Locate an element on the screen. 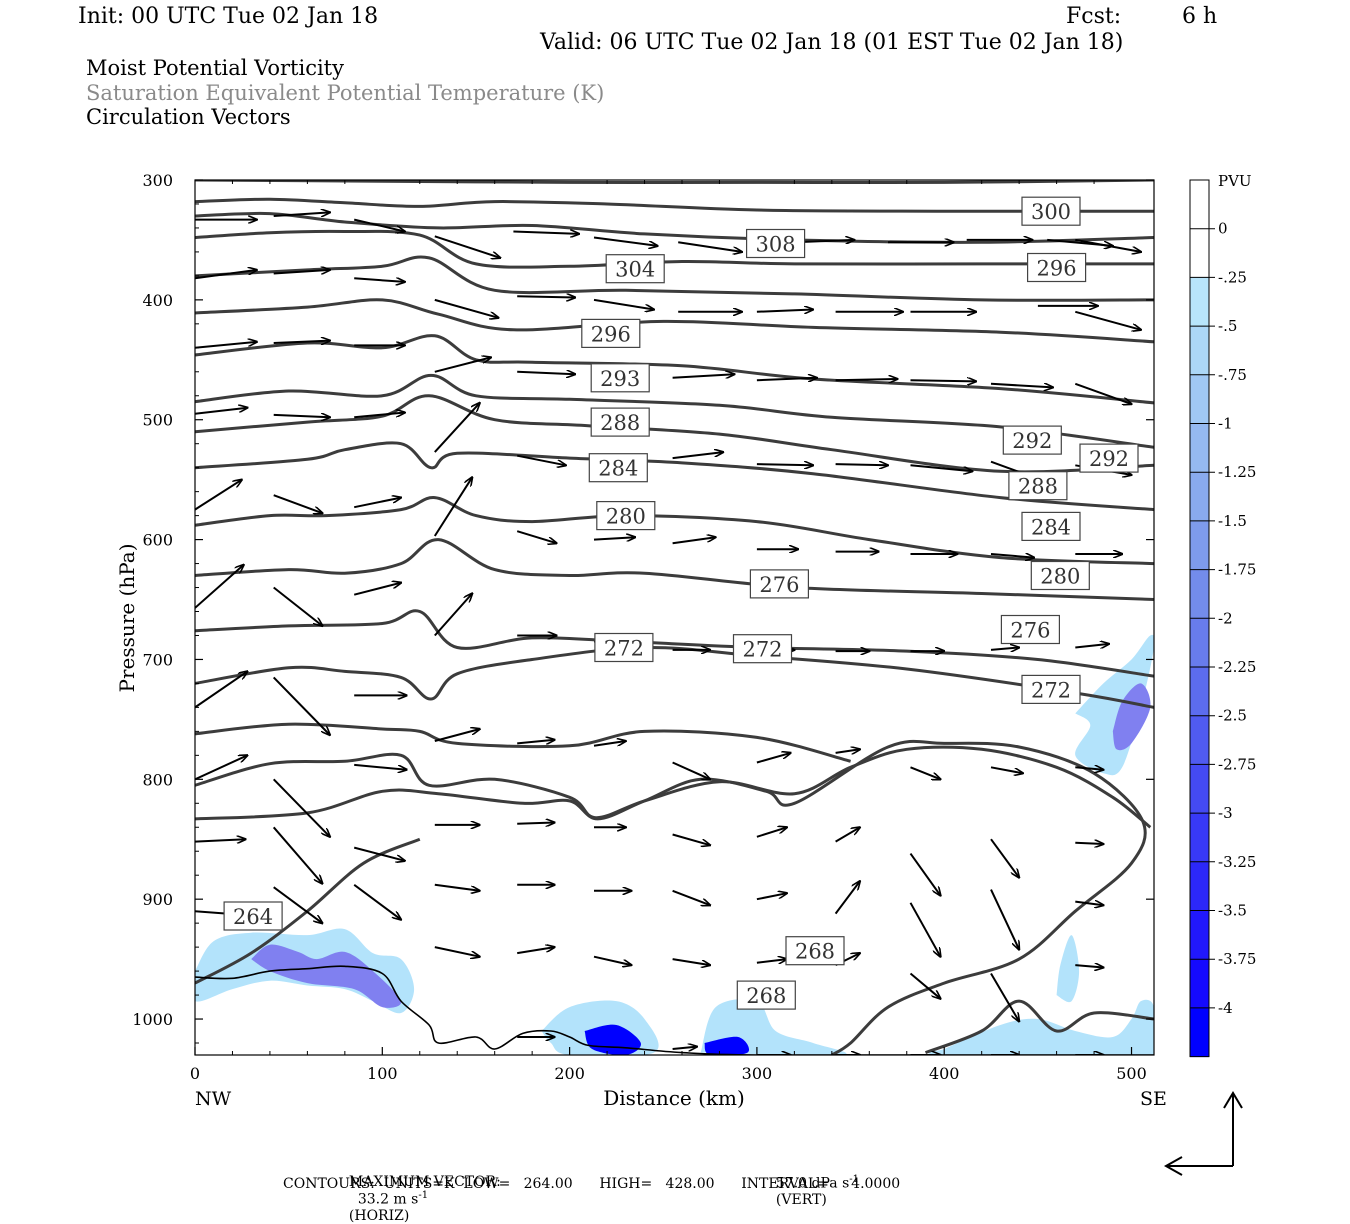 This screenshot has height=1224, width=1350. contour-label-264-19: 264 is located at coordinates (253, 916).